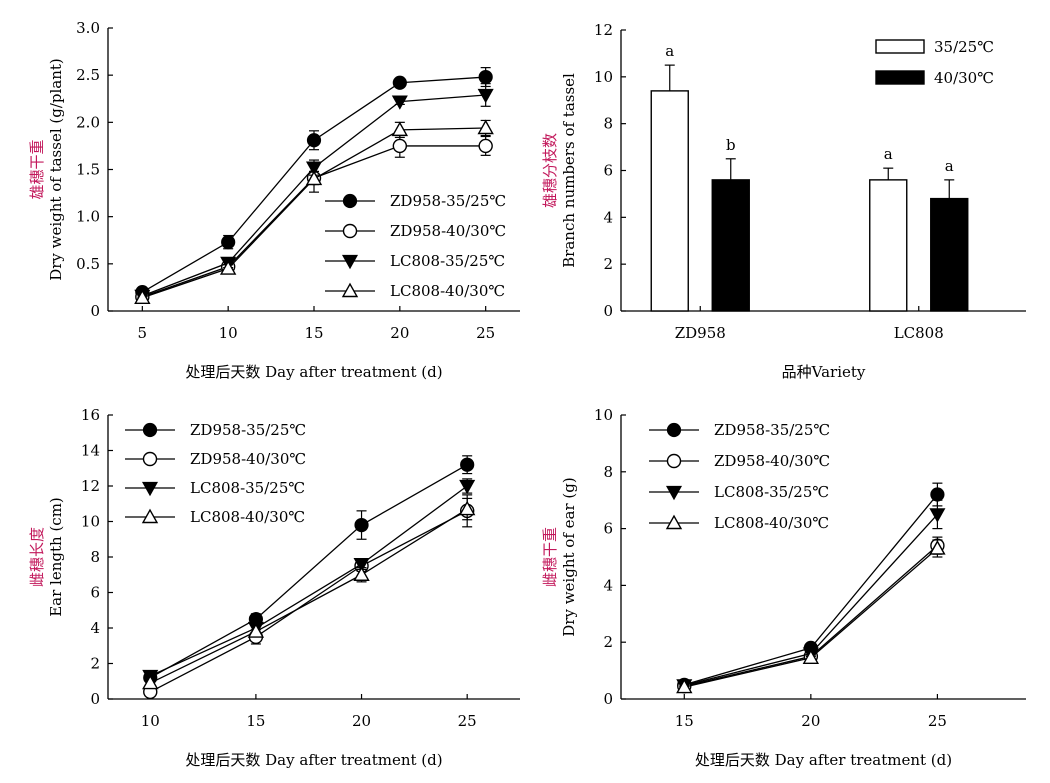 The width and height of the screenshot is (1050, 783). I want to click on significance-letter: a, so click(669, 51).